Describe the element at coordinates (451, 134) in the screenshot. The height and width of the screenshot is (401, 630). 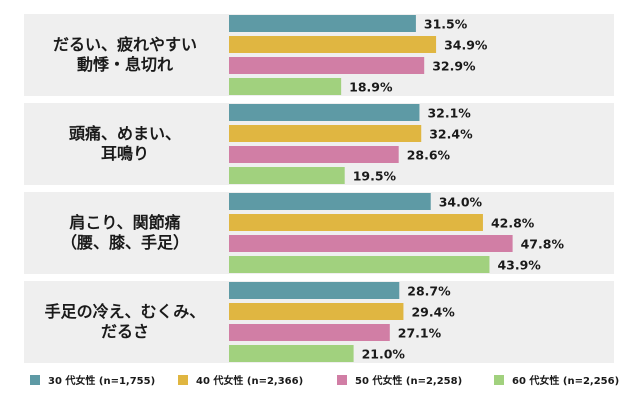
I see `data-label: 32.4%` at that location.